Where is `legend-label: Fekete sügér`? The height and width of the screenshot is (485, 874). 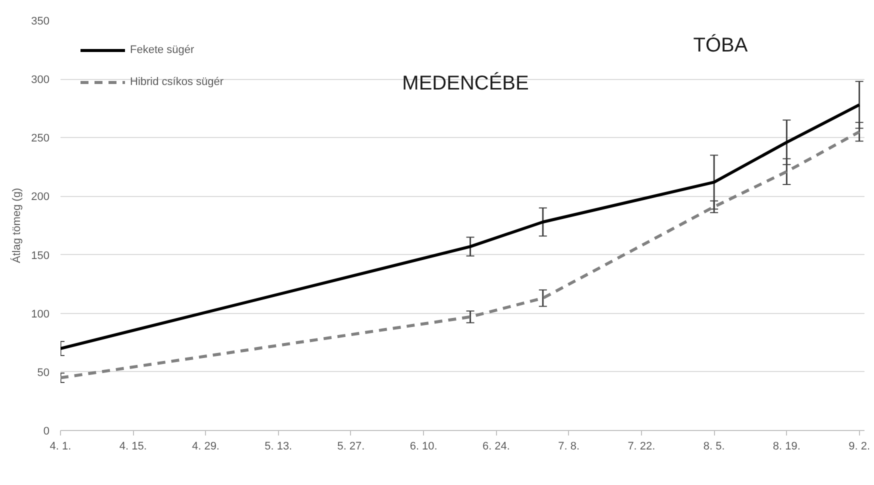 legend-label: Fekete sügér is located at coordinates (162, 50).